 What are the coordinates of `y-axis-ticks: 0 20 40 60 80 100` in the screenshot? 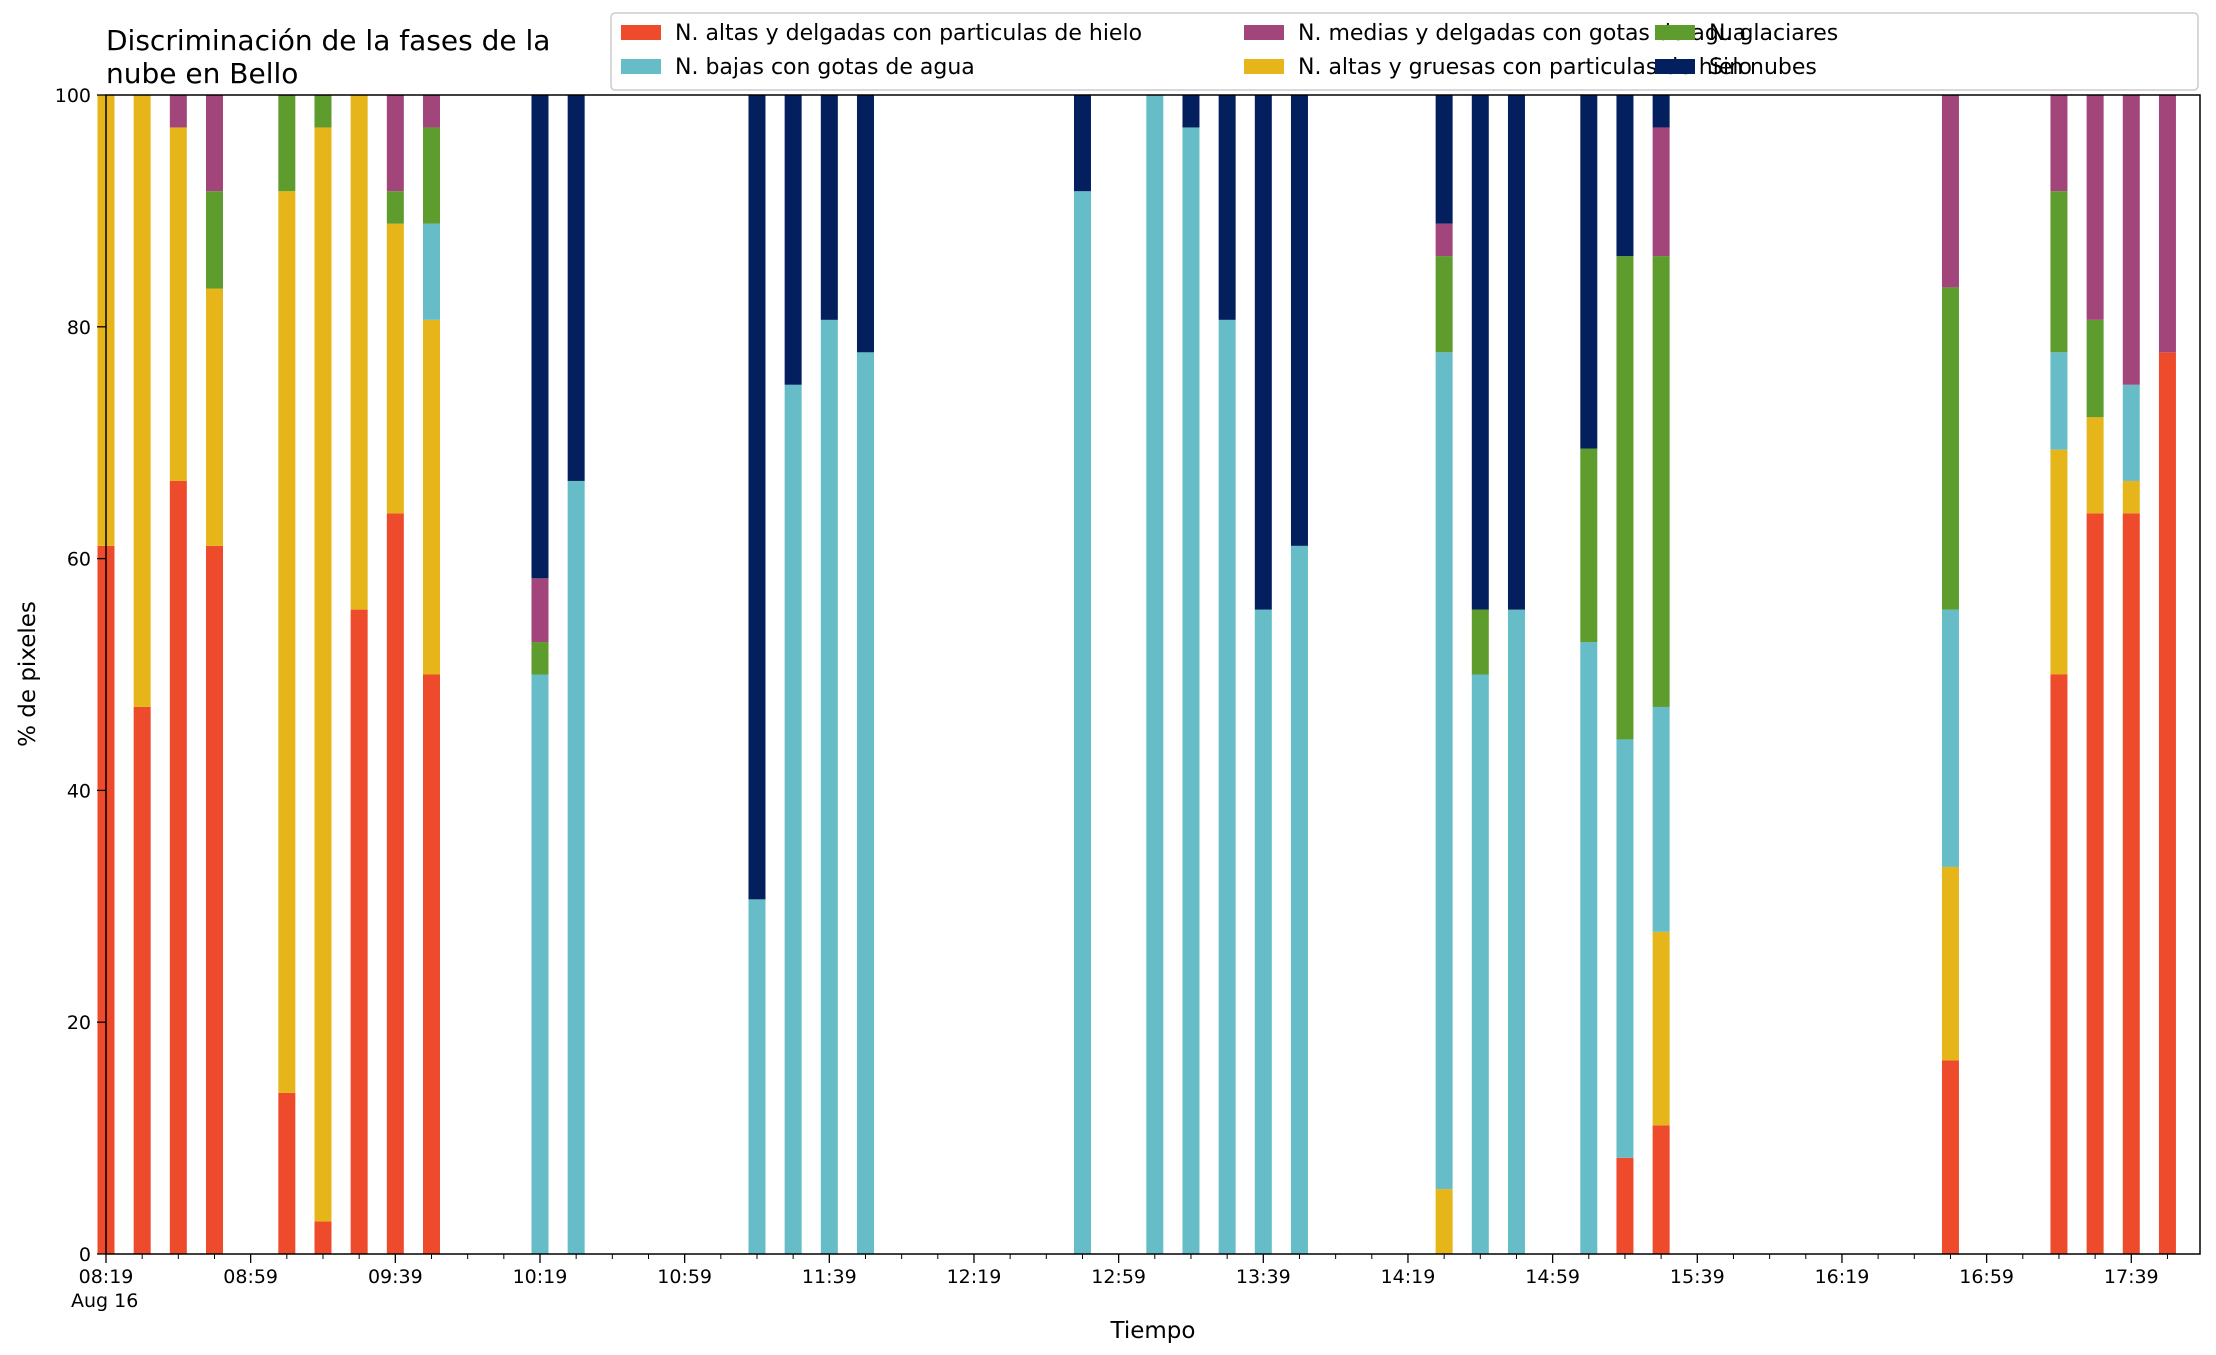 It's located at (80, 675).